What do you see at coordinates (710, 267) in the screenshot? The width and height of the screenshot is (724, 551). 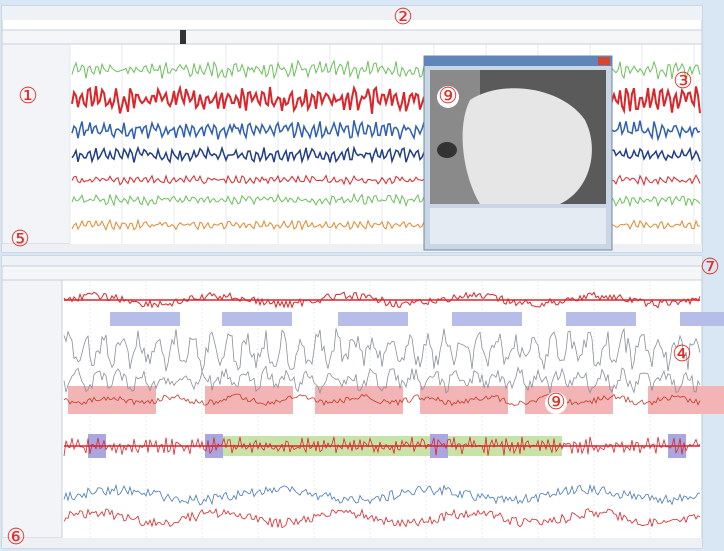 I see `callout: ⑦` at bounding box center [710, 267].